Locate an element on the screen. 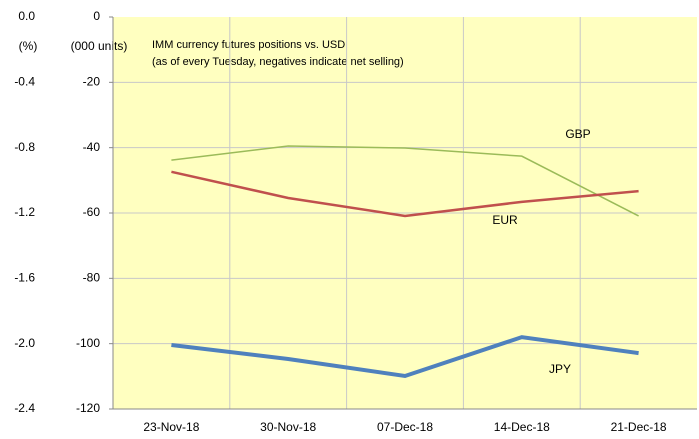 The width and height of the screenshot is (699, 439). x-tick-label: 07-Dec-18 is located at coordinates (405, 427).